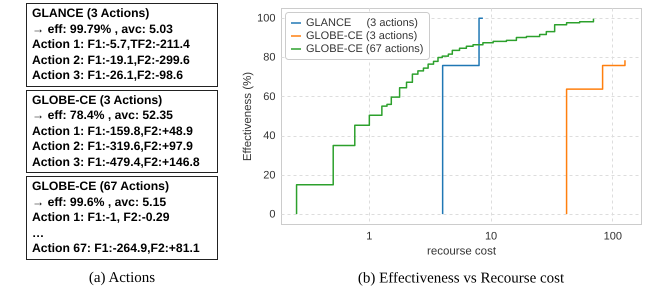 The height and width of the screenshot is (299, 661). Describe the element at coordinates (461, 278) in the screenshot. I see `text: (b) Effectiveness vs Recourse cost` at that location.